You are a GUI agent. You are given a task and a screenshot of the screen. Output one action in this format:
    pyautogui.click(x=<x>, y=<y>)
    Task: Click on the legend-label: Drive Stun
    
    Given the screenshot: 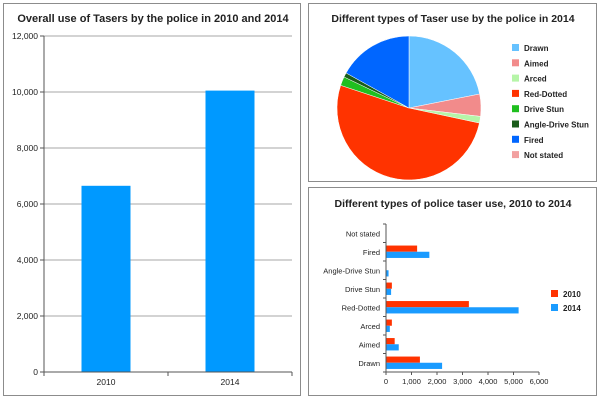 What is the action you would take?
    pyautogui.click(x=544, y=109)
    